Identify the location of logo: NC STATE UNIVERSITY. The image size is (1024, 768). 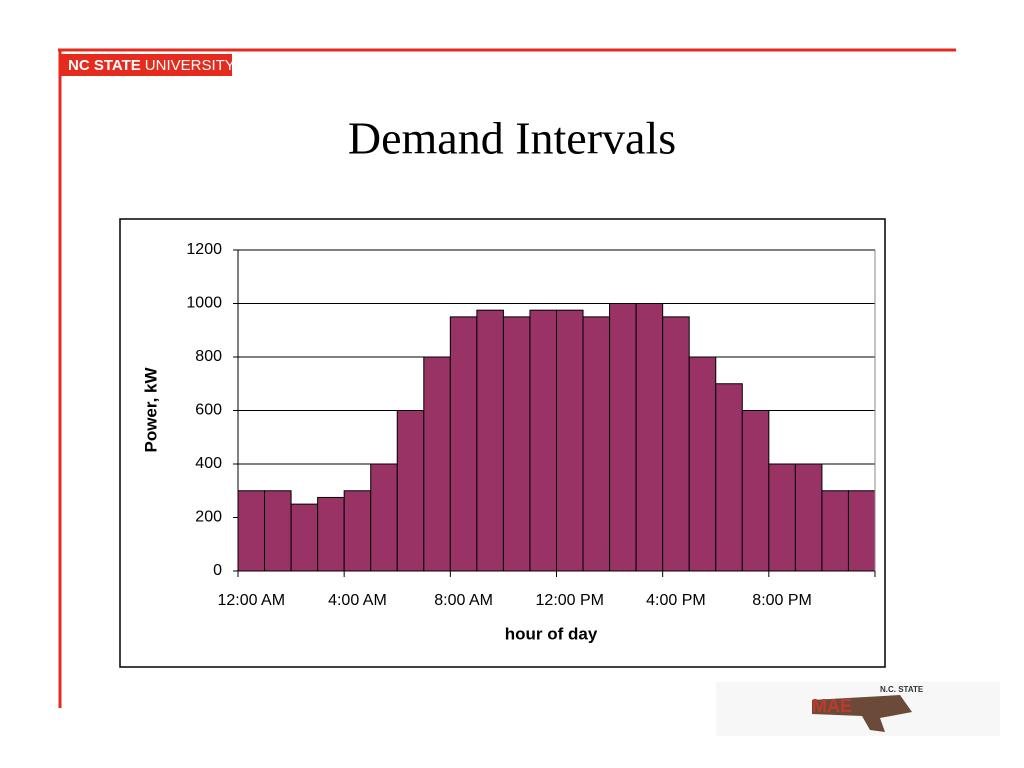
(151, 65).